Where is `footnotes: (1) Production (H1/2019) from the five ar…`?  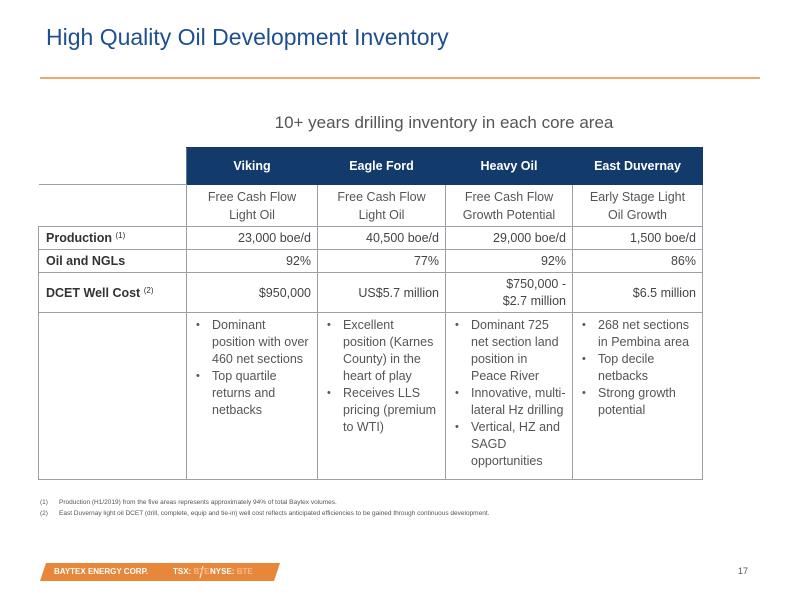
footnotes: (1) Production (H1/2019) from the five ar… is located at coordinates (264, 508).